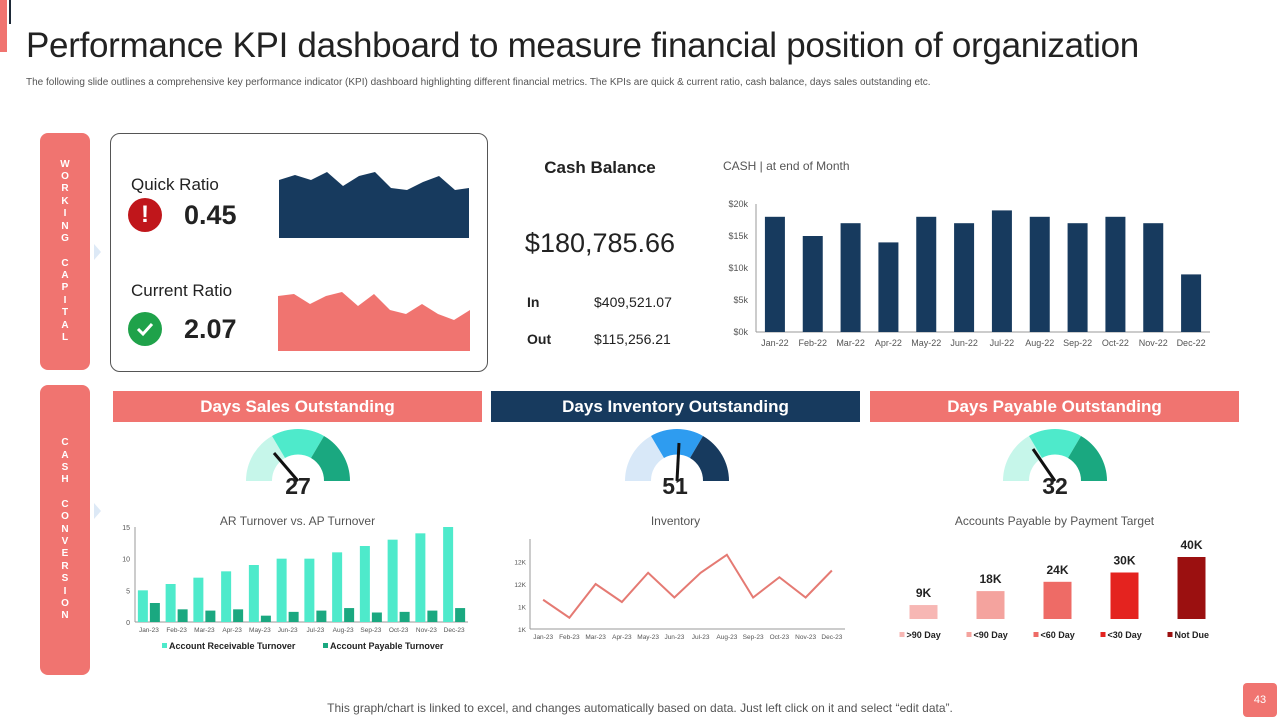 The height and width of the screenshot is (720, 1280). Describe the element at coordinates (633, 302) in the screenshot. I see `cash-in-value: $409,521.07` at that location.